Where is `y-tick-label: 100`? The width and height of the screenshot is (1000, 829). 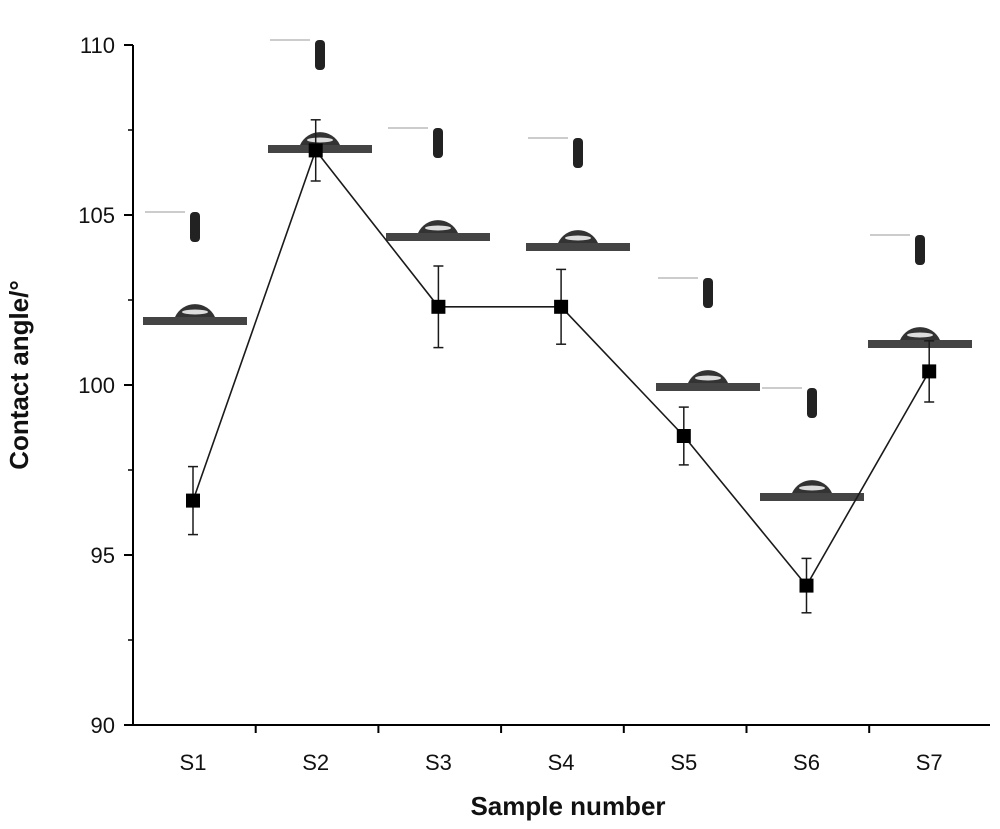
y-tick-label: 100 is located at coordinates (96, 385).